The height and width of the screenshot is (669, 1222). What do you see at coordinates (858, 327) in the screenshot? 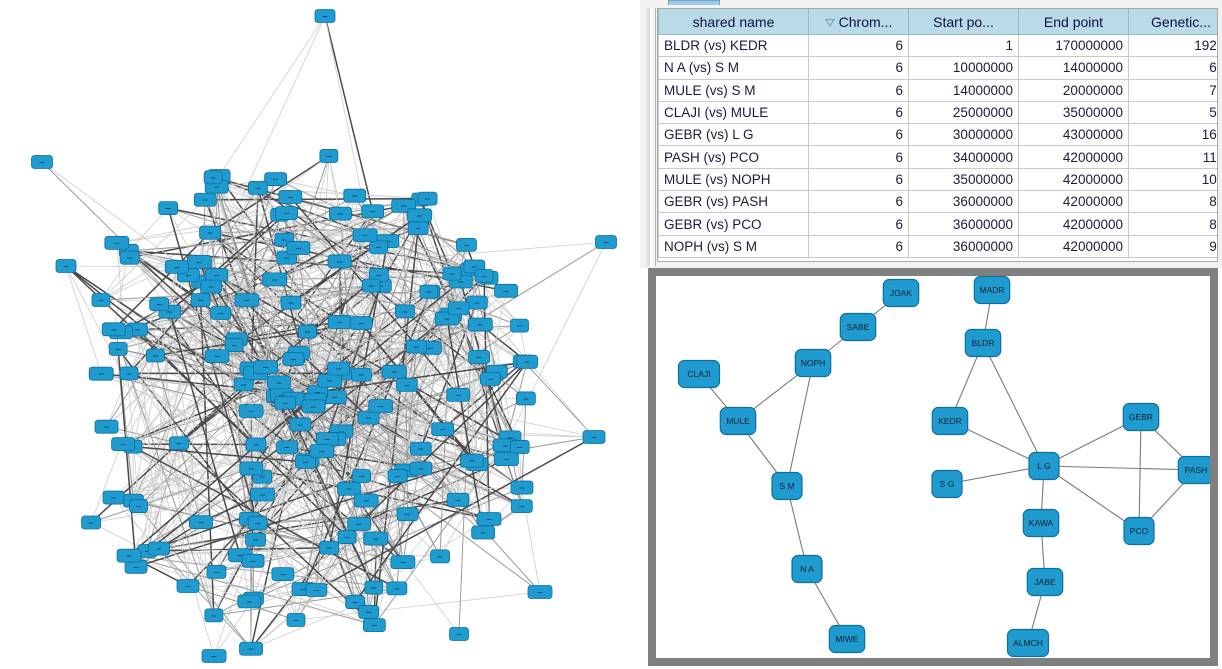
I see `subnetwork-node: SABE` at bounding box center [858, 327].